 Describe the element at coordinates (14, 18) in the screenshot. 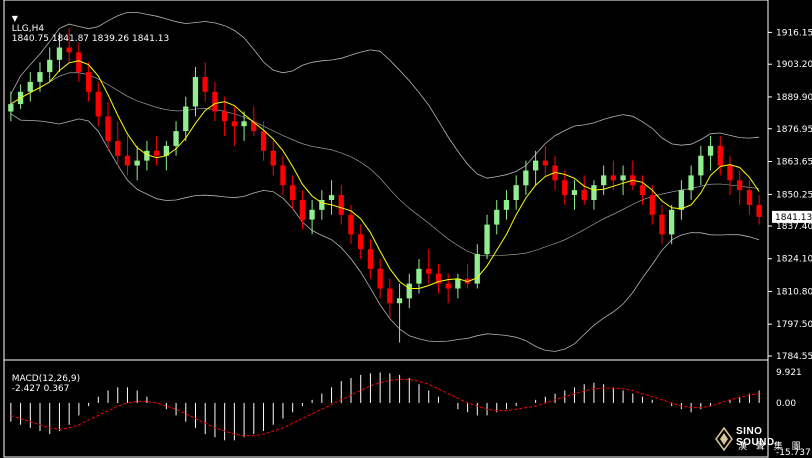

I see `collapse-triangle-icon: ▼` at that location.